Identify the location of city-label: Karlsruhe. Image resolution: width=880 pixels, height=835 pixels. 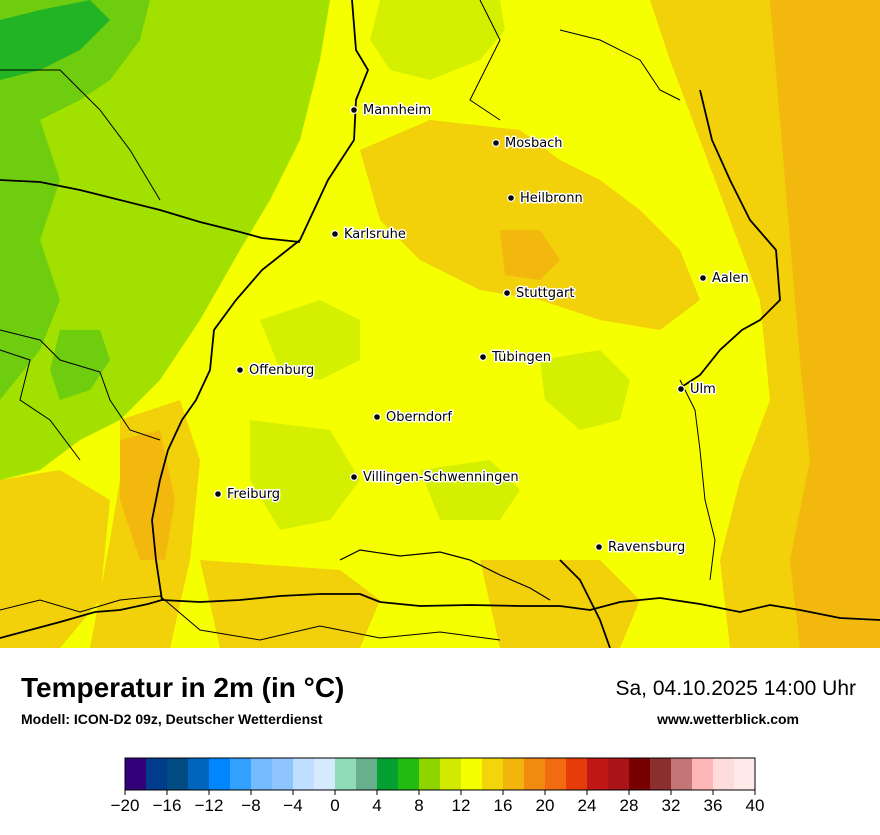
(375, 234).